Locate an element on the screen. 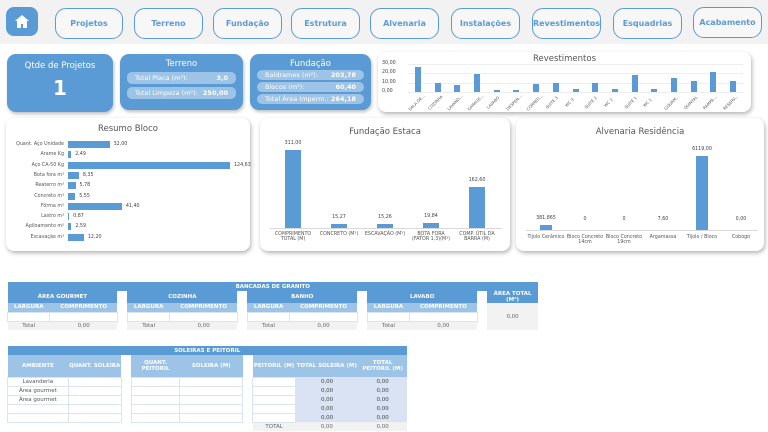 This screenshot has height=432, width=768. x-label: Bloco Concreto 19cm is located at coordinates (624, 240).